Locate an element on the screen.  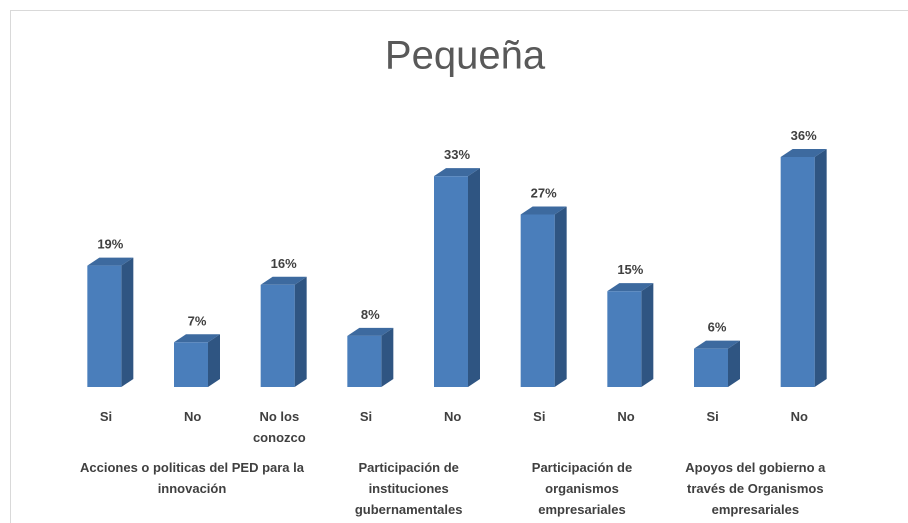
x-tick-label: No los conozco is located at coordinates (279, 427).